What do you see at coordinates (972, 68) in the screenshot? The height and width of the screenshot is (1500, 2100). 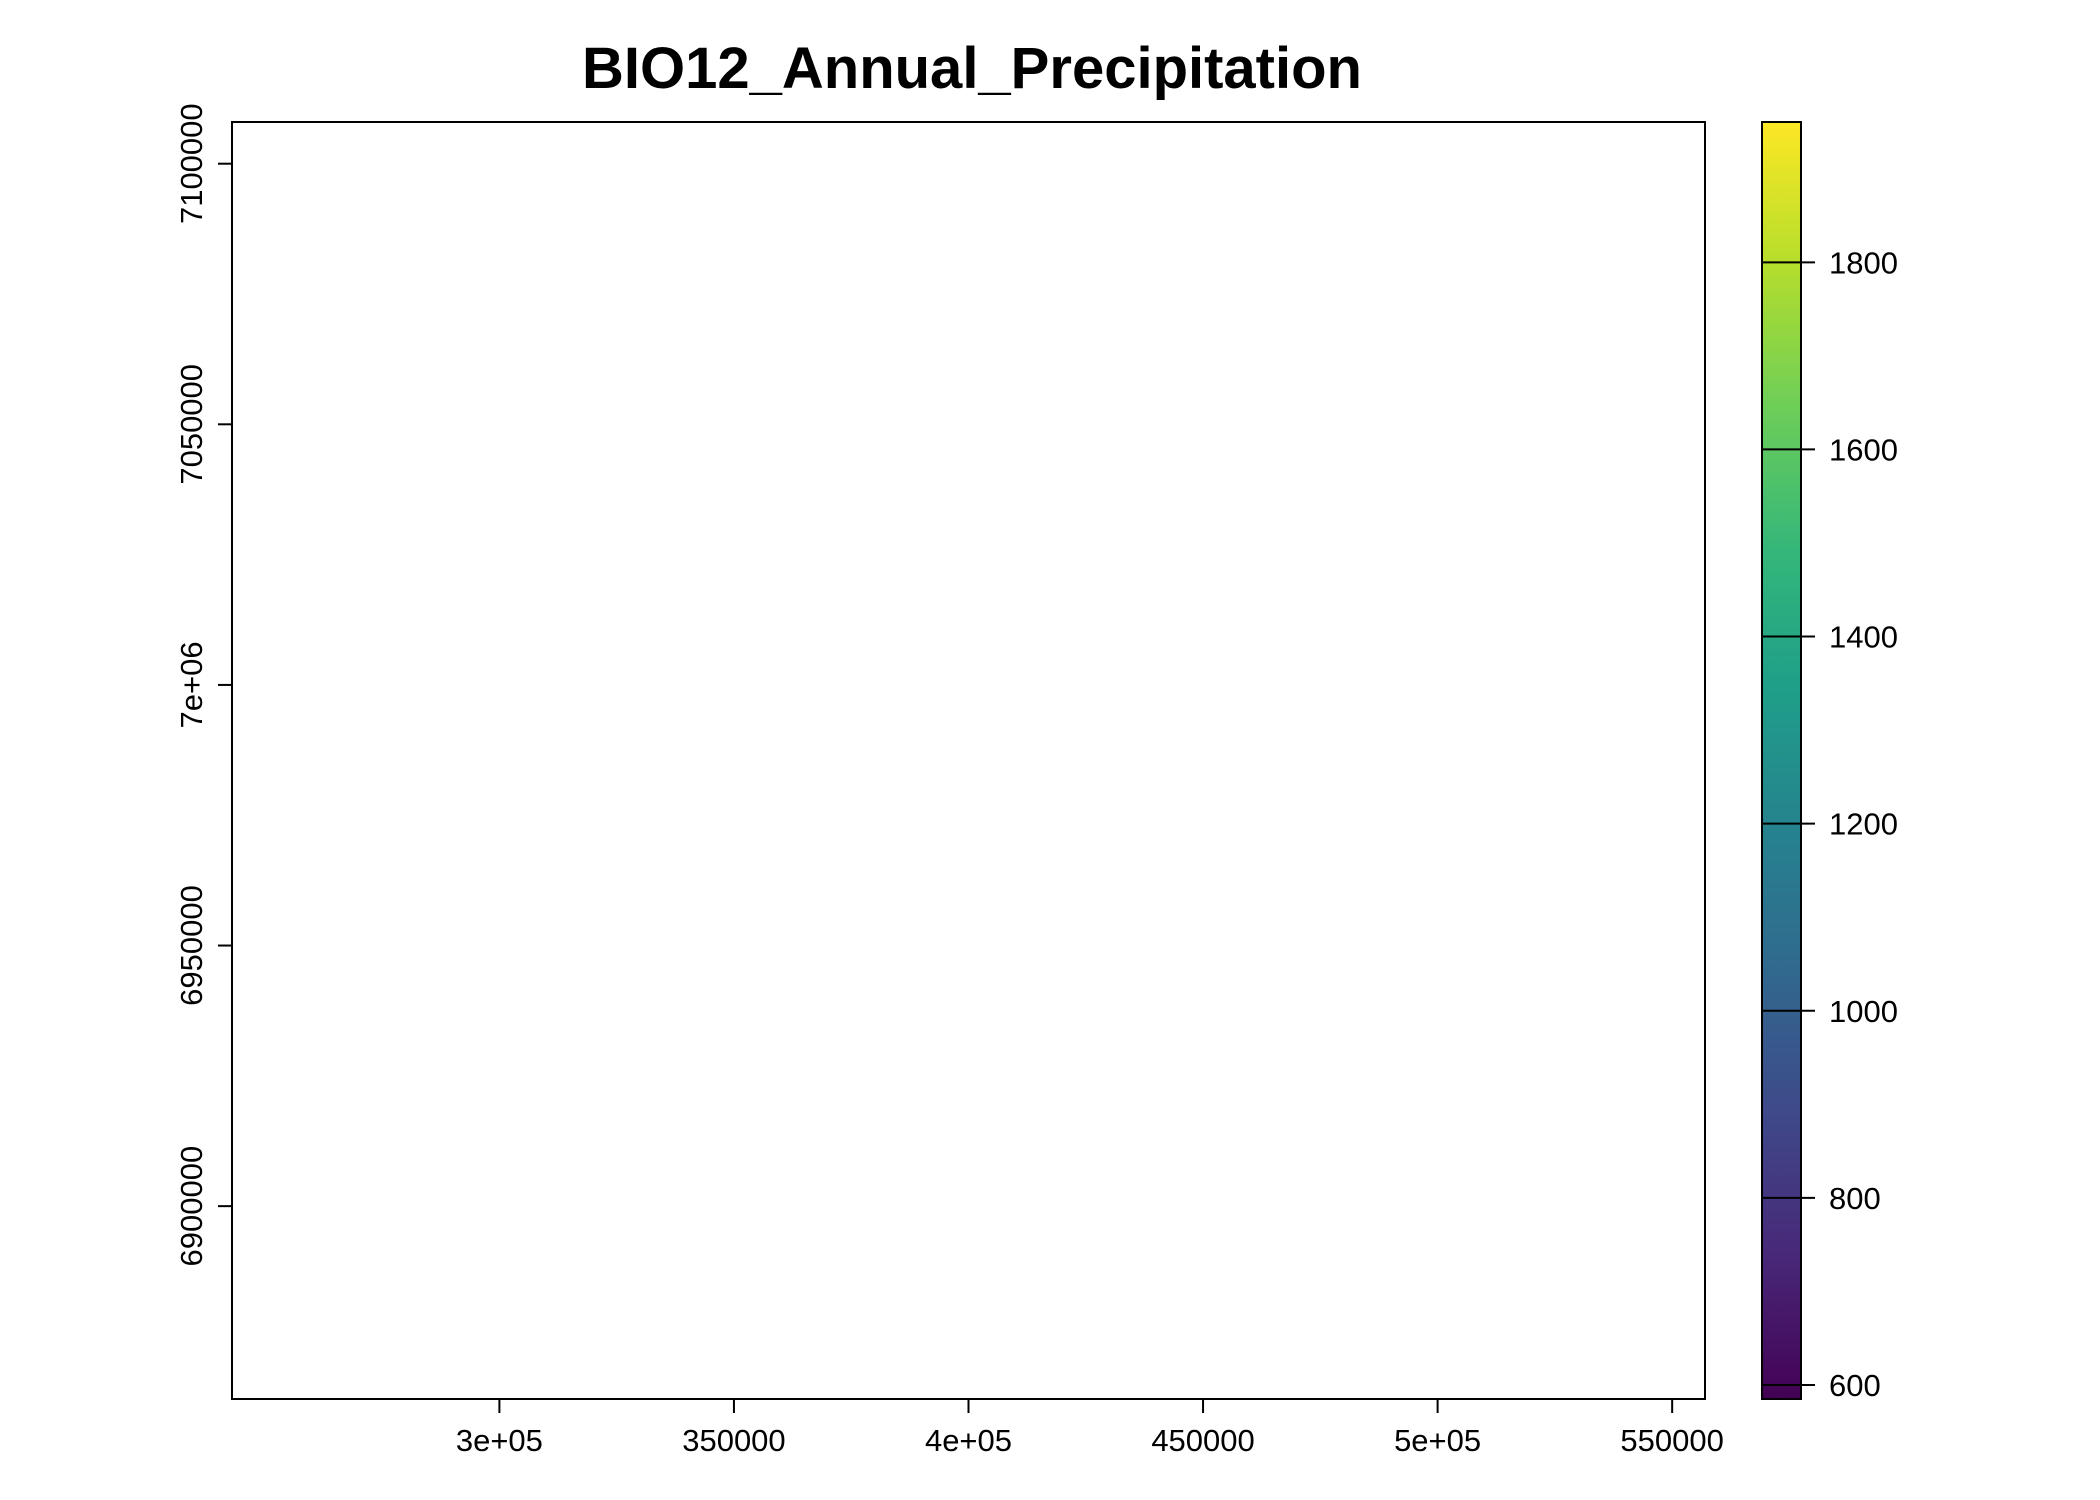 I see `chart-title: BIO12_Annual_Precipitation` at bounding box center [972, 68].